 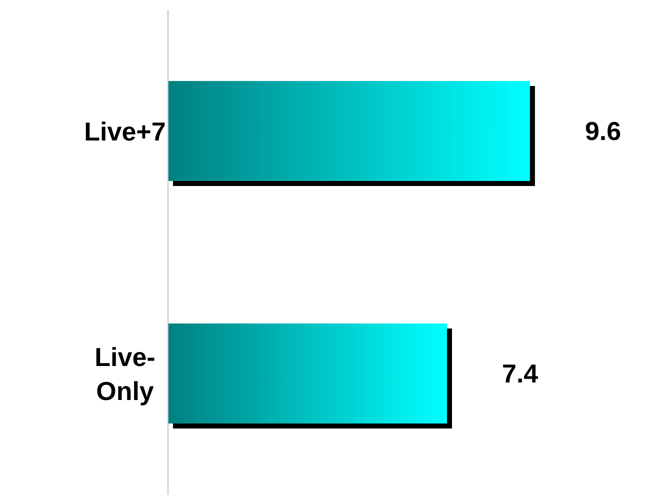 What do you see at coordinates (125, 374) in the screenshot?
I see `y-tick-label: Live-Only` at bounding box center [125, 374].